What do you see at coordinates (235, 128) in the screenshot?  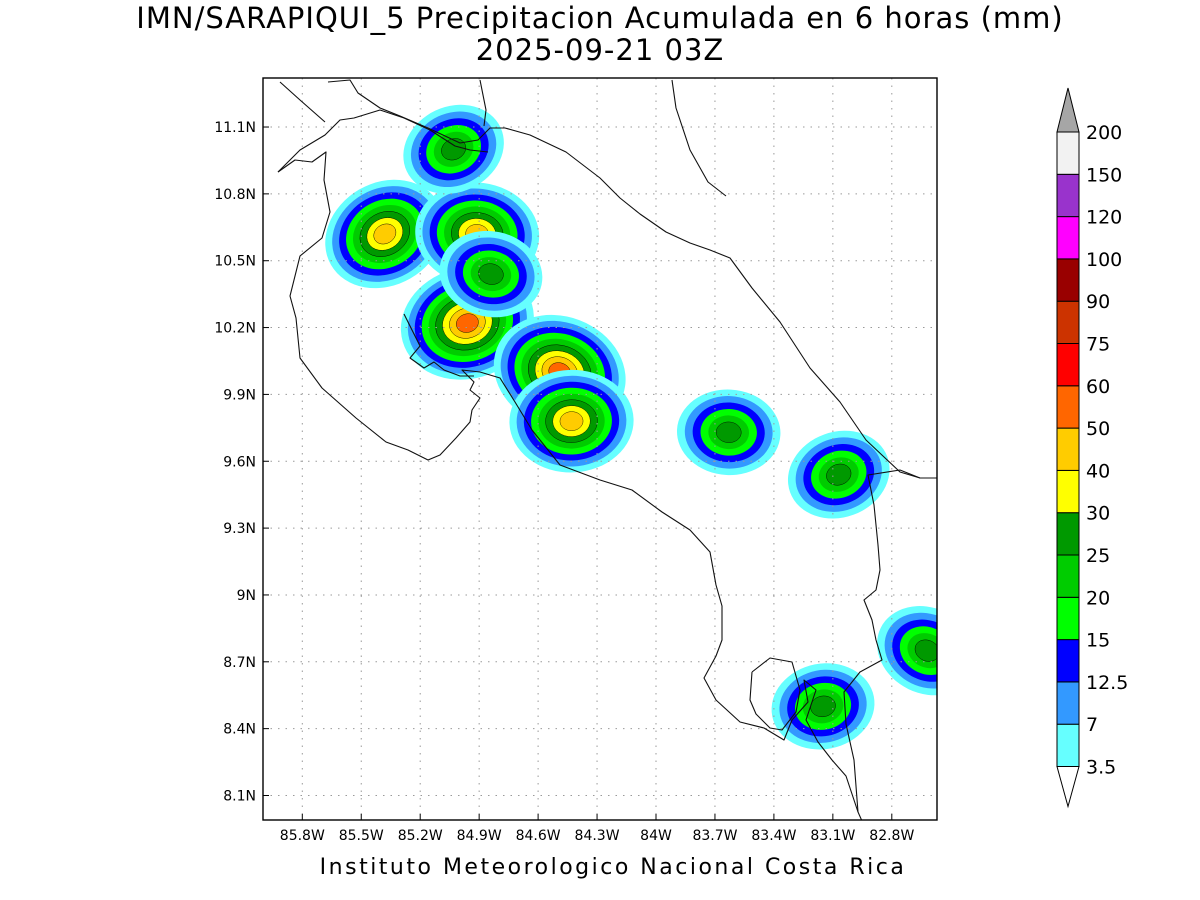 I see `lat-tick-label: 11.1N` at bounding box center [235, 128].